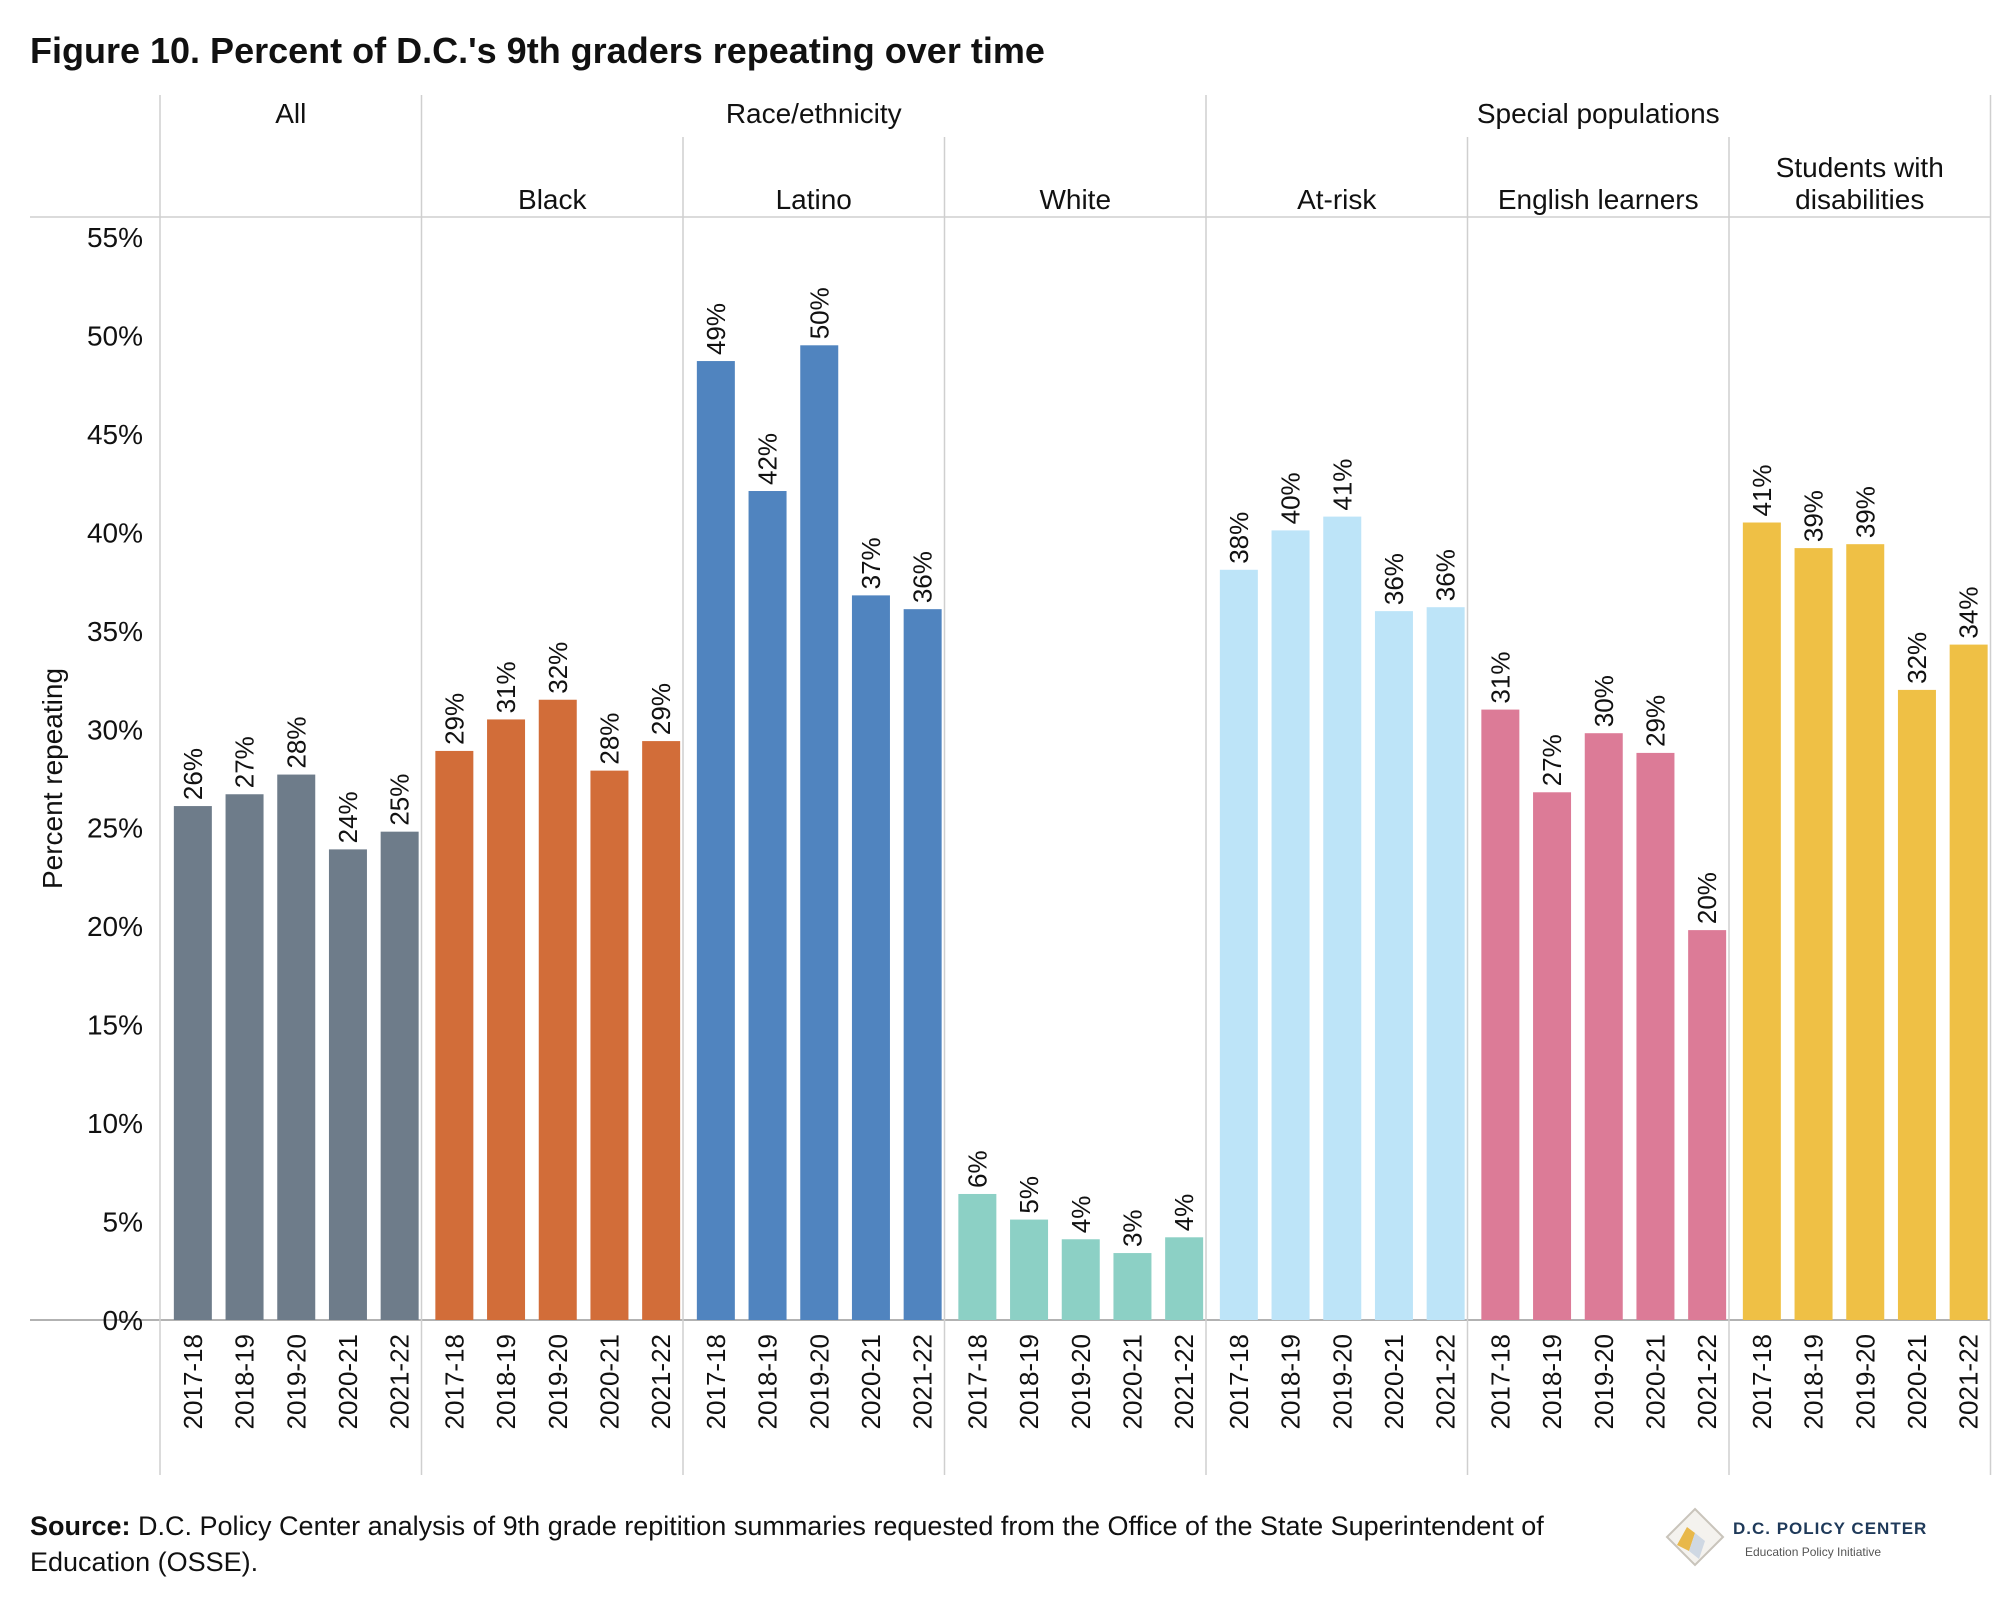  I want to click on data-label: 37%, so click(871, 563).